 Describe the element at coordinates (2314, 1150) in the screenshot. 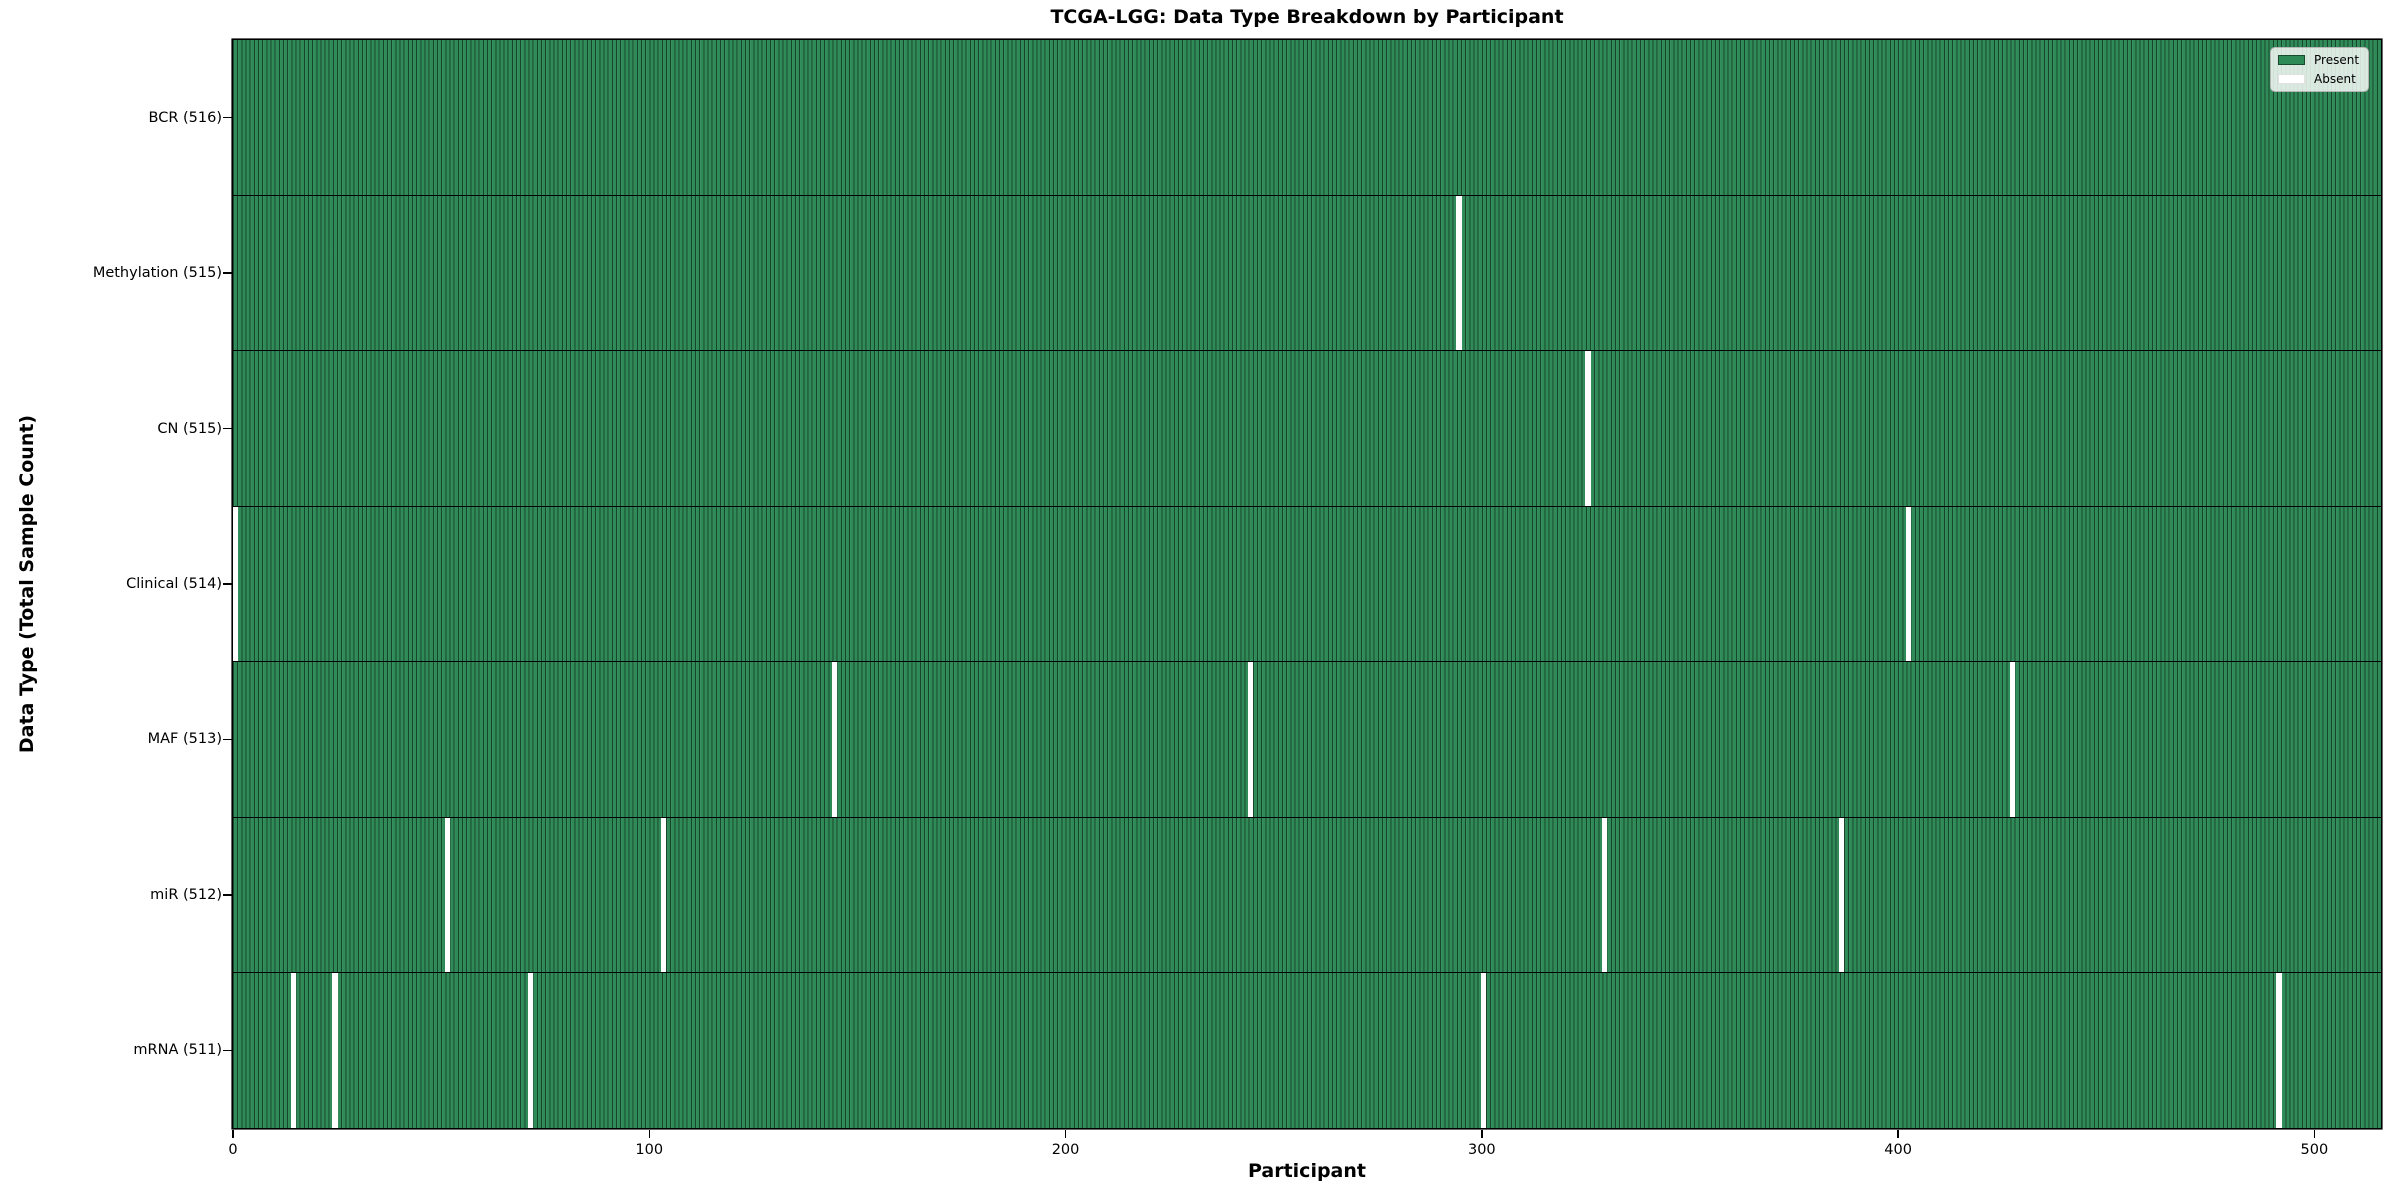

I see `x-tick-label-500: 500` at that location.